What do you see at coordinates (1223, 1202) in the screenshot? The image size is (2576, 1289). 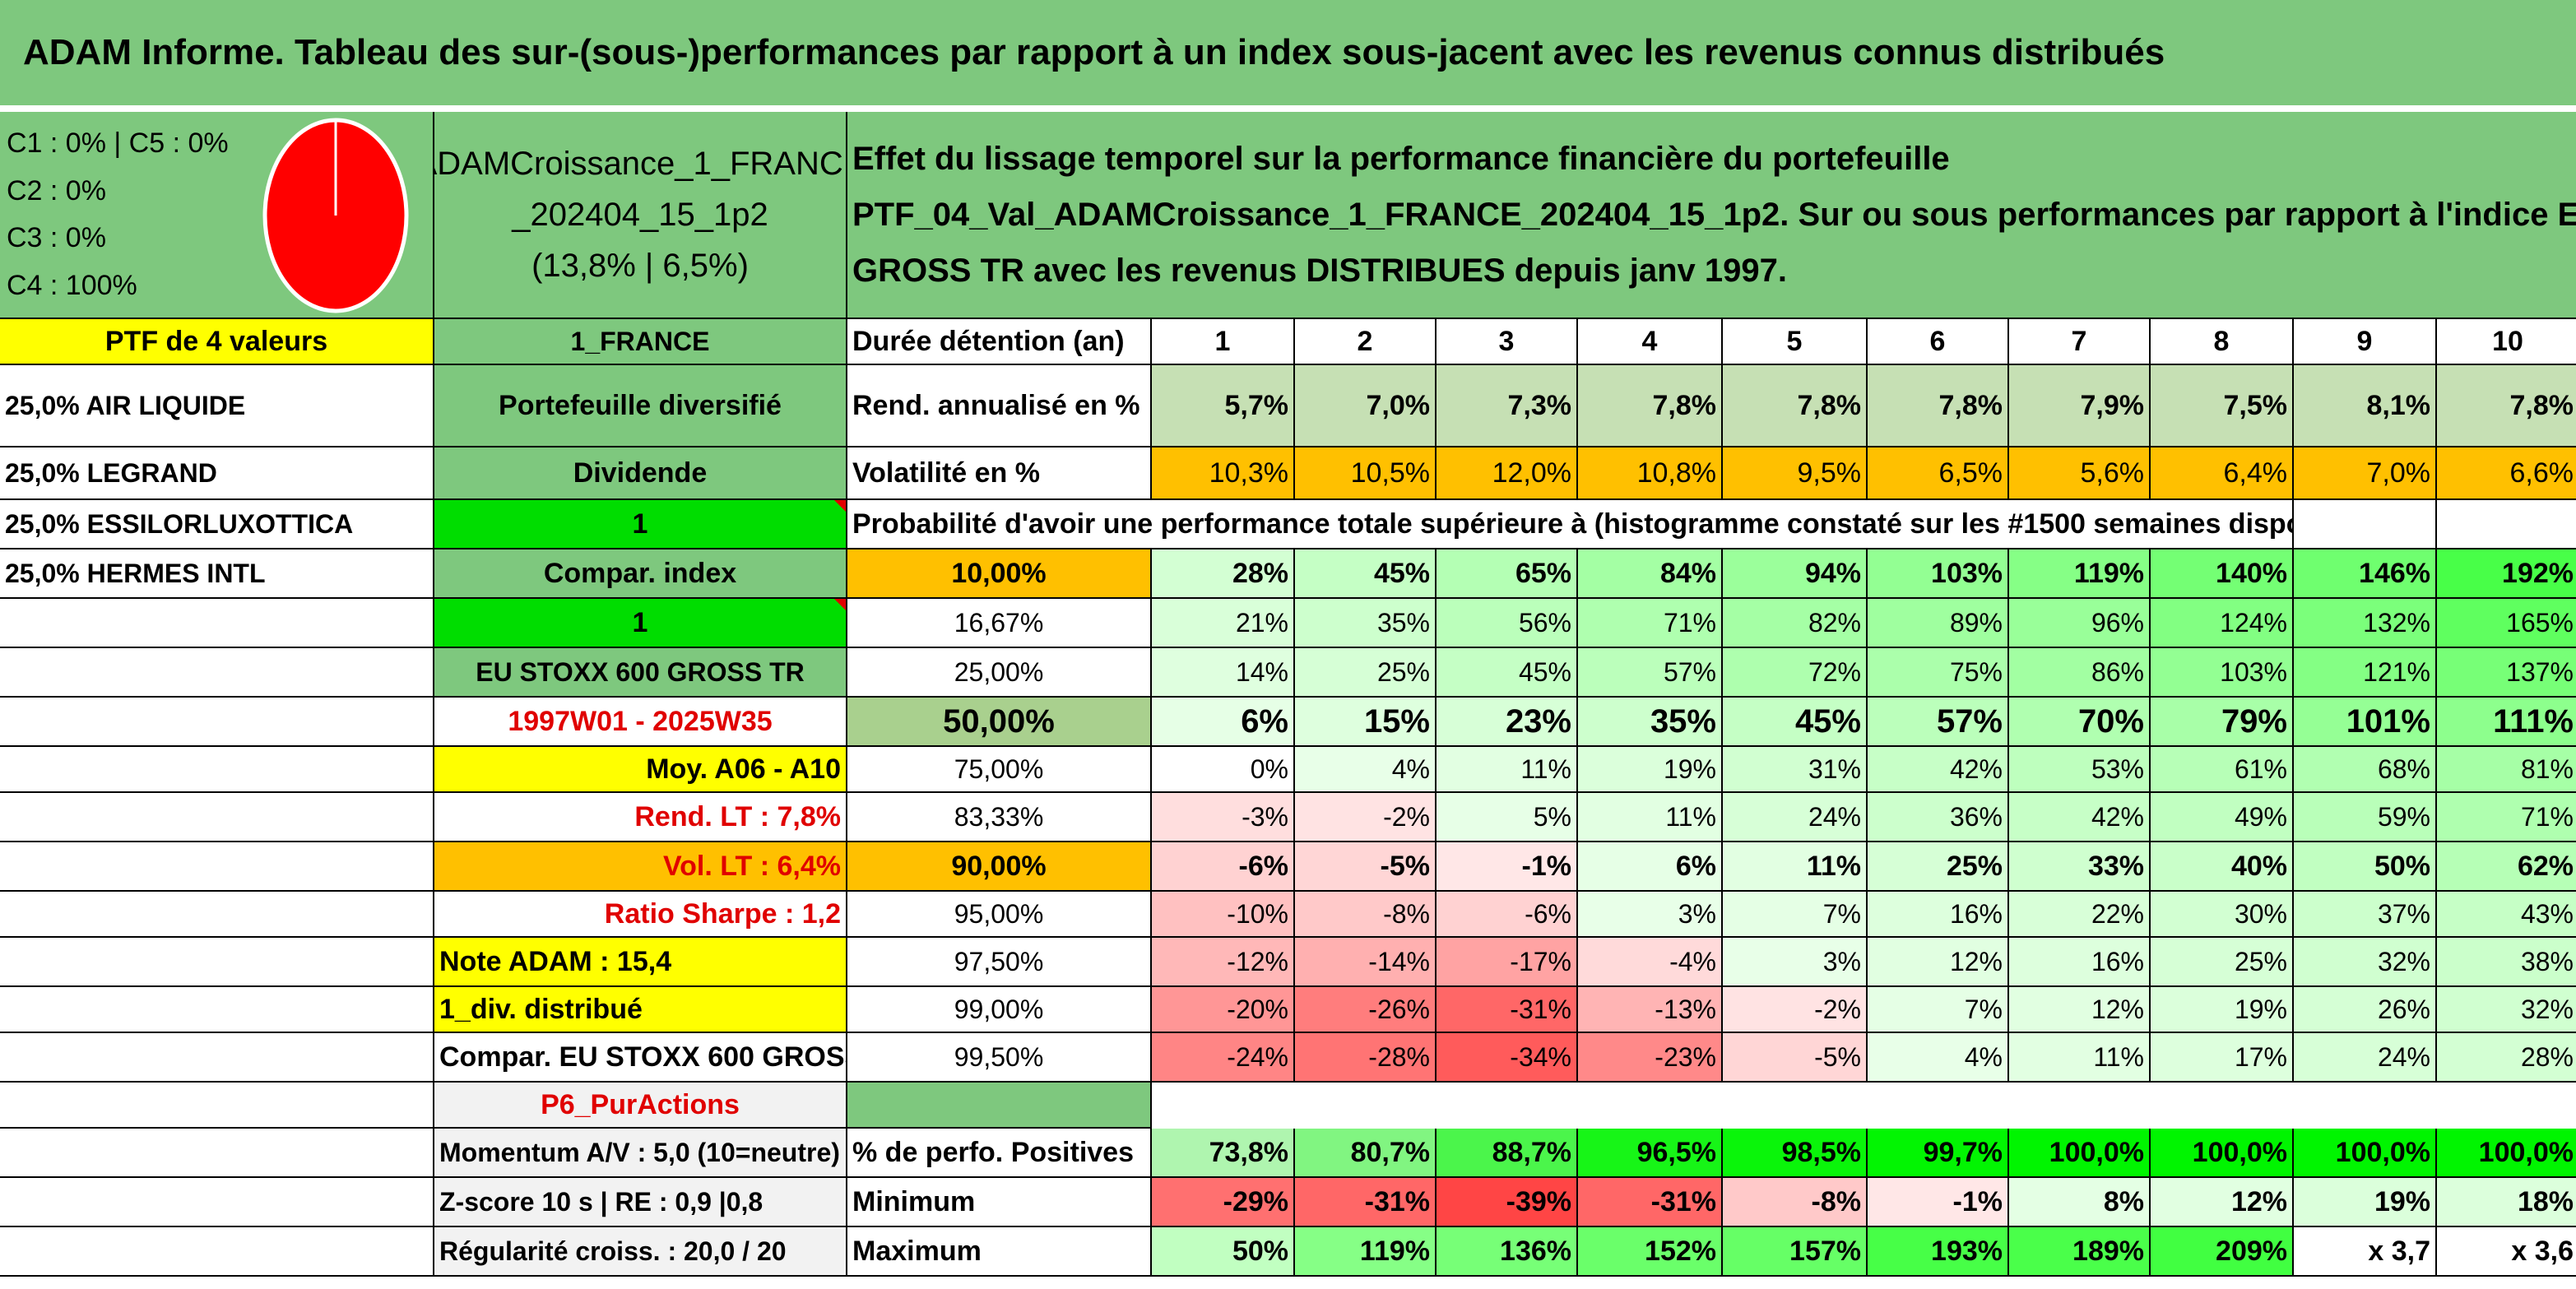 I see `min-cell: -29%` at bounding box center [1223, 1202].